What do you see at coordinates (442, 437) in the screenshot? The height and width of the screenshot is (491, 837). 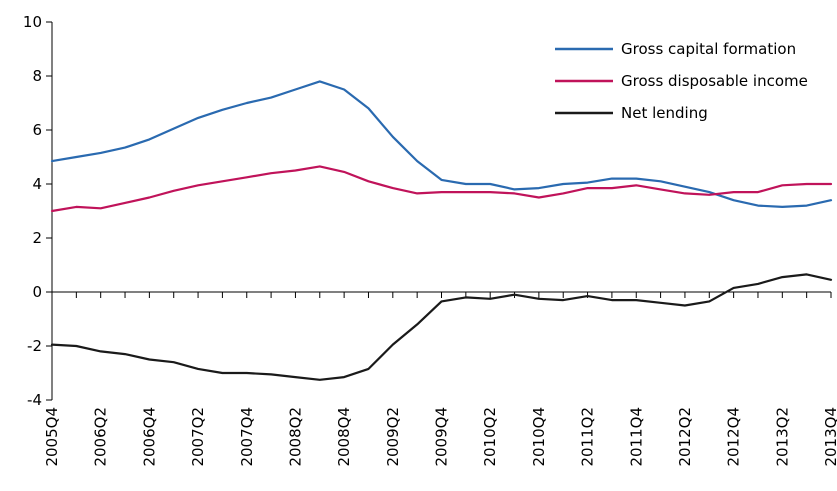 I see `x-tick-label: 2009Q4` at bounding box center [442, 437].